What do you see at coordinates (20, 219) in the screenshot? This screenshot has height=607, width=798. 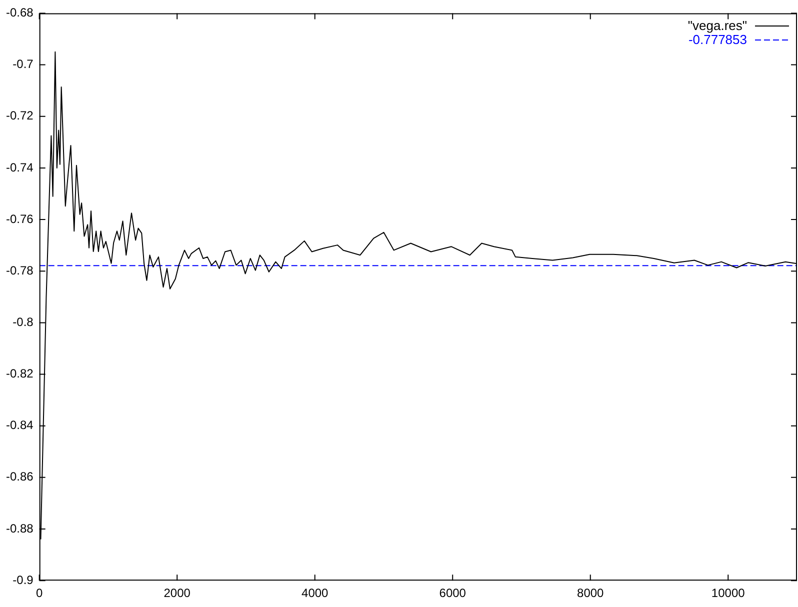 I see `y-tick-label: -0.76` at bounding box center [20, 219].